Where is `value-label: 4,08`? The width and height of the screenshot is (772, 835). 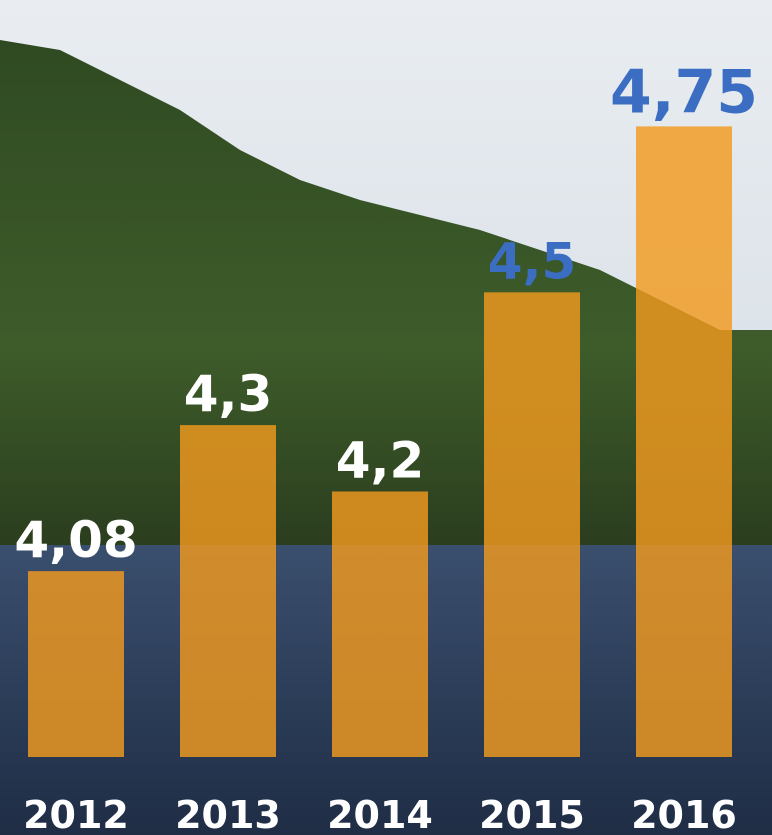
value-label: 4,08 is located at coordinates (75, 540).